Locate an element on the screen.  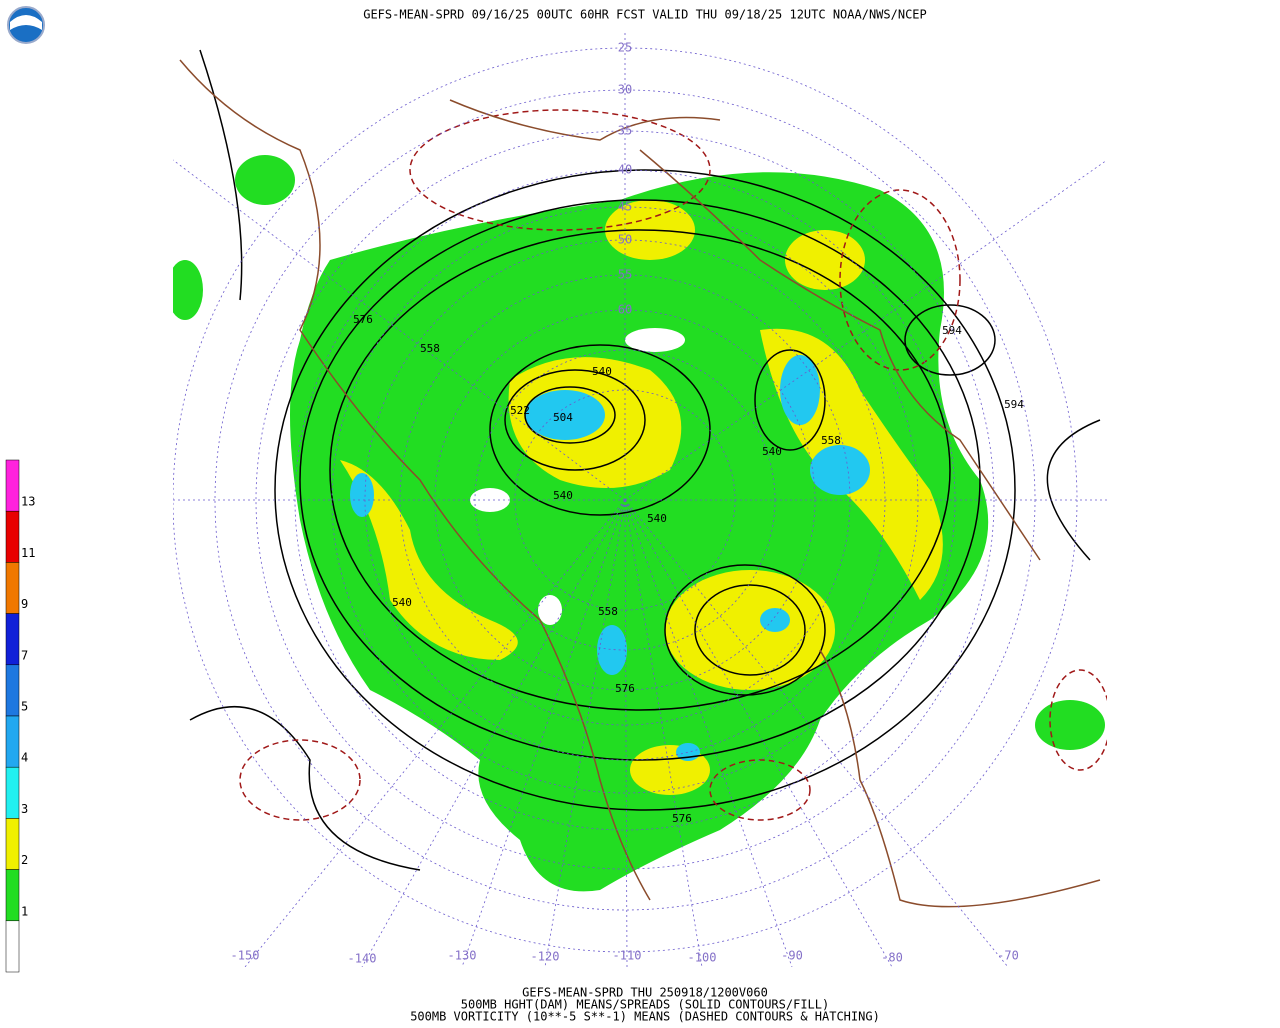
lon-label: -80 is located at coordinates (892, 958).